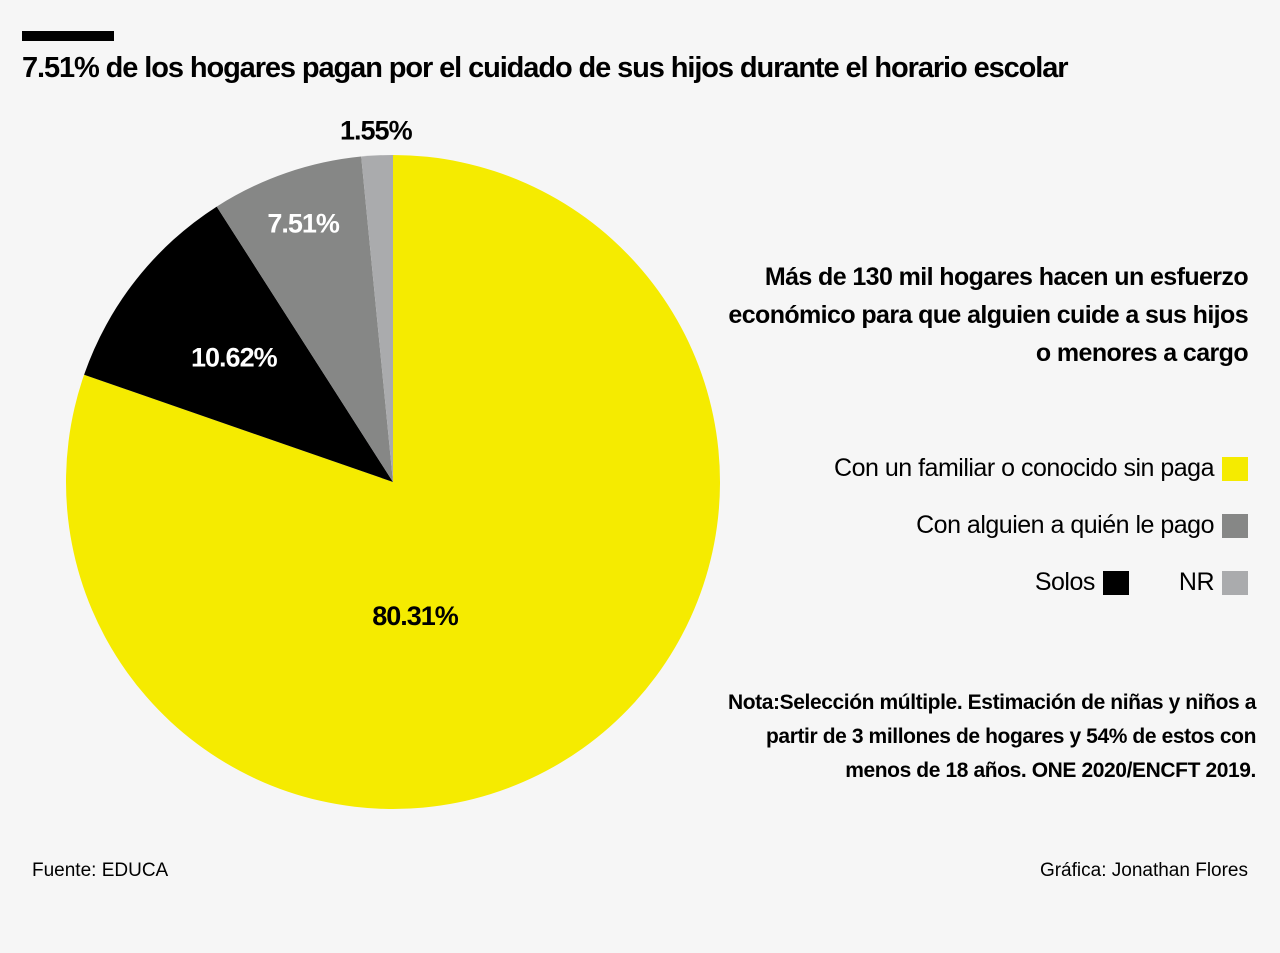 This screenshot has height=953, width=1280. What do you see at coordinates (234, 357) in the screenshot?
I see `slice-label: 10.62%` at bounding box center [234, 357].